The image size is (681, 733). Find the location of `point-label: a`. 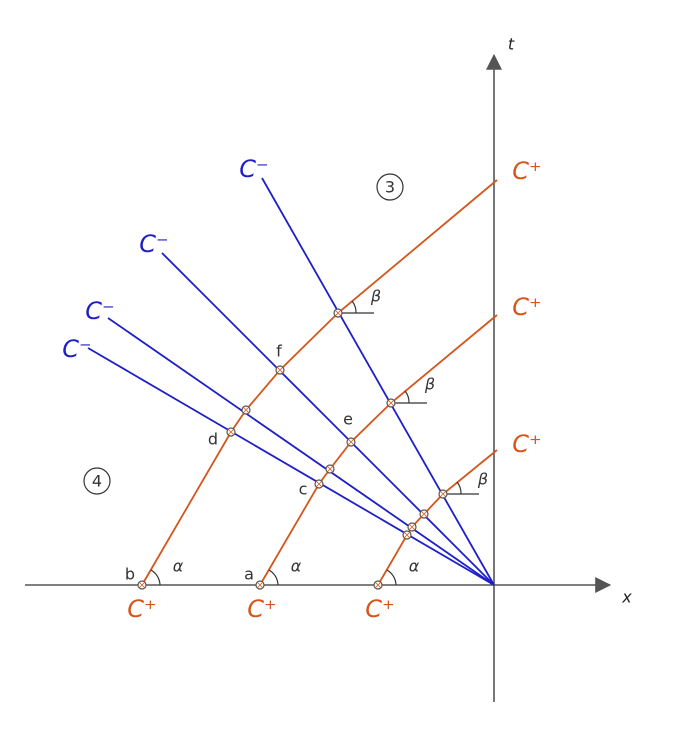

point-label: a is located at coordinates (249, 574).